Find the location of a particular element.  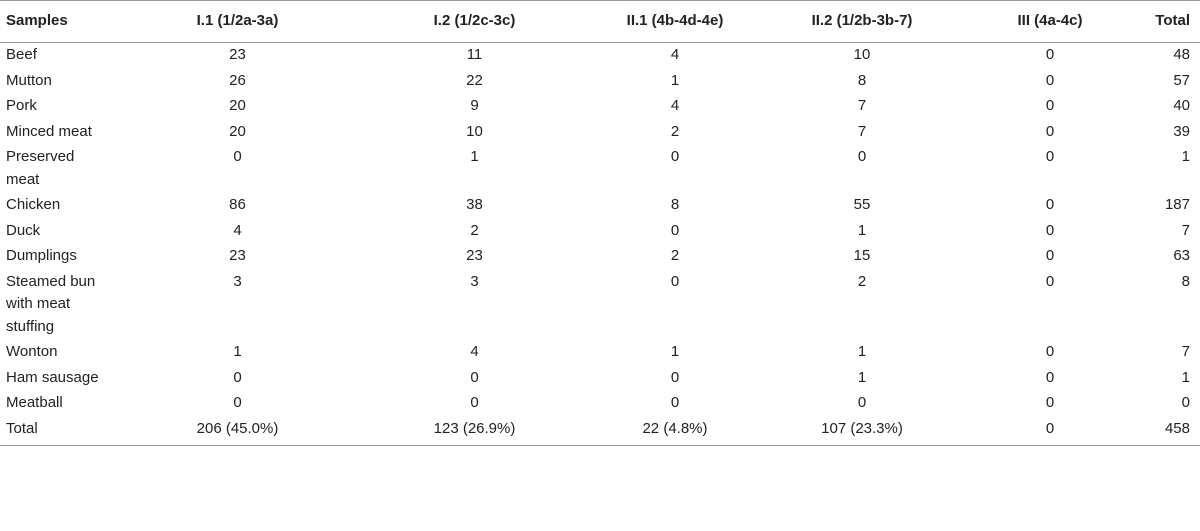

i2-count-cell: 38 is located at coordinates (474, 204).